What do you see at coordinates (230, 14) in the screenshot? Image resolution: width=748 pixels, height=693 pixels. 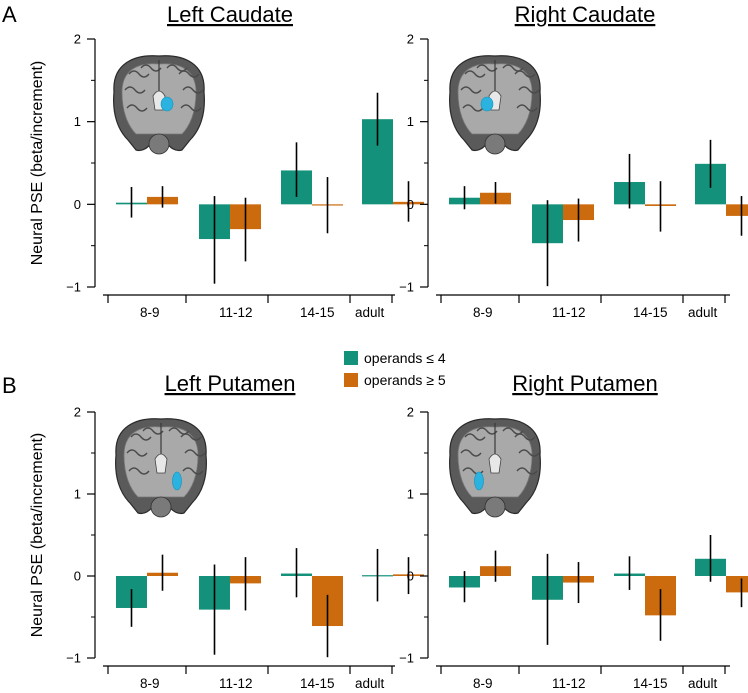 I see `chart-title: Left Caudate` at bounding box center [230, 14].